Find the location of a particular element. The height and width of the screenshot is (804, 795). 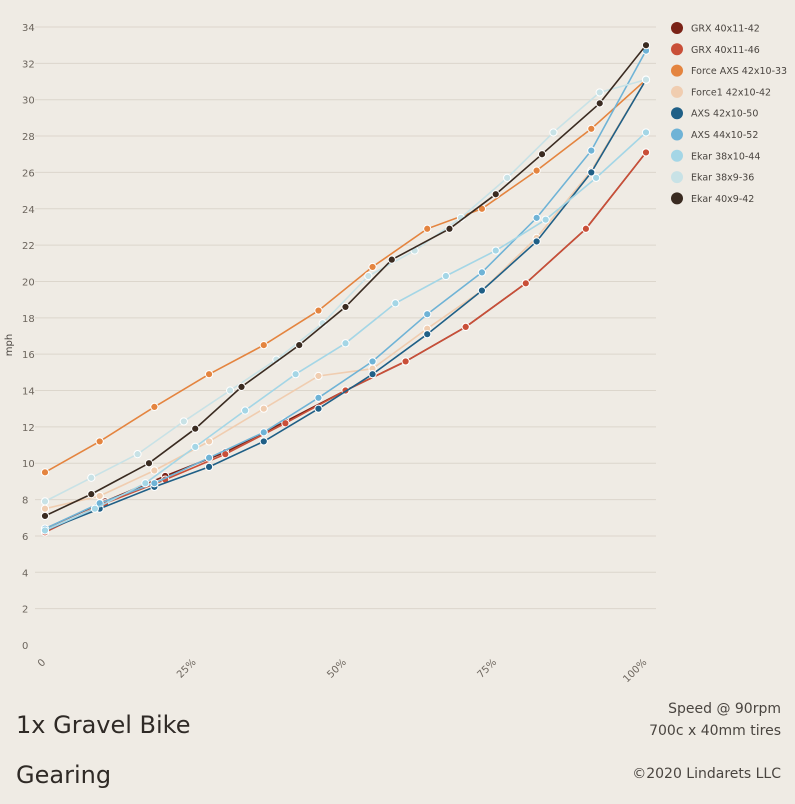

y-tick-label: 12 is located at coordinates (28, 428).